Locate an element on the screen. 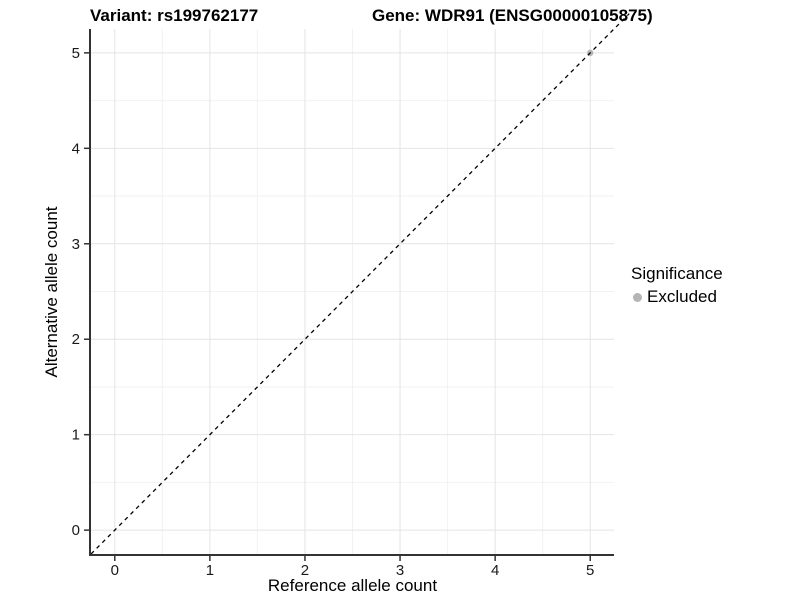 The width and height of the screenshot is (800, 600). legend-item-excluded: Excluded is located at coordinates (677, 297).